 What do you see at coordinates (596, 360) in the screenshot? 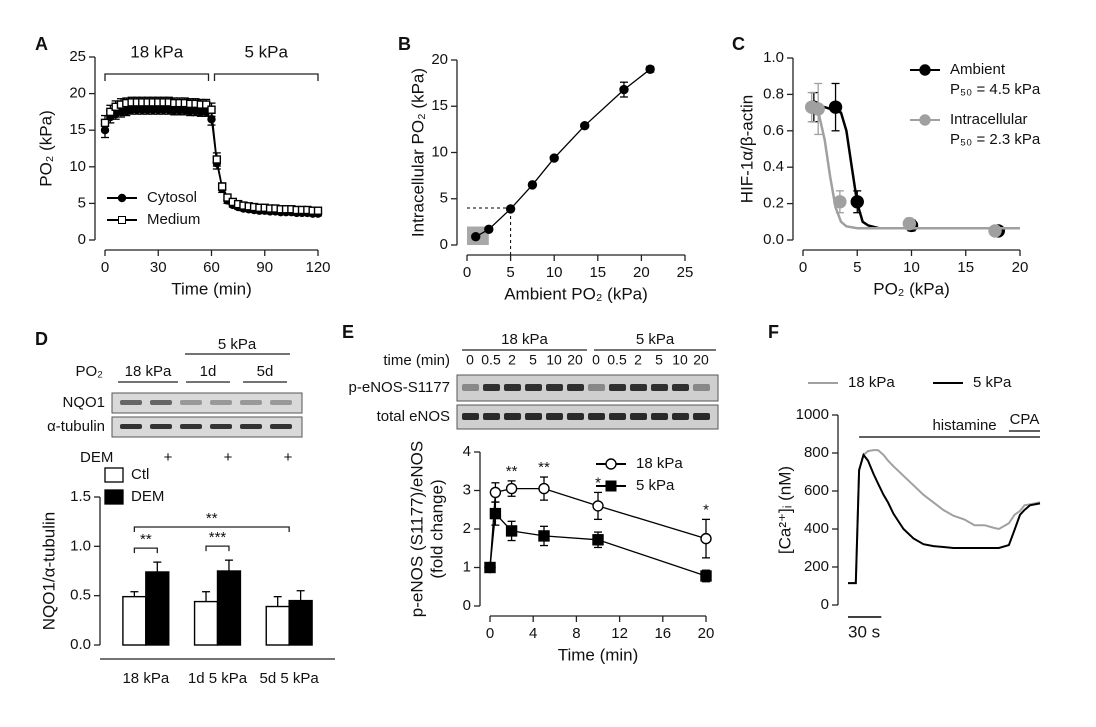
I see `blot-lane-label: 0` at bounding box center [596, 360].